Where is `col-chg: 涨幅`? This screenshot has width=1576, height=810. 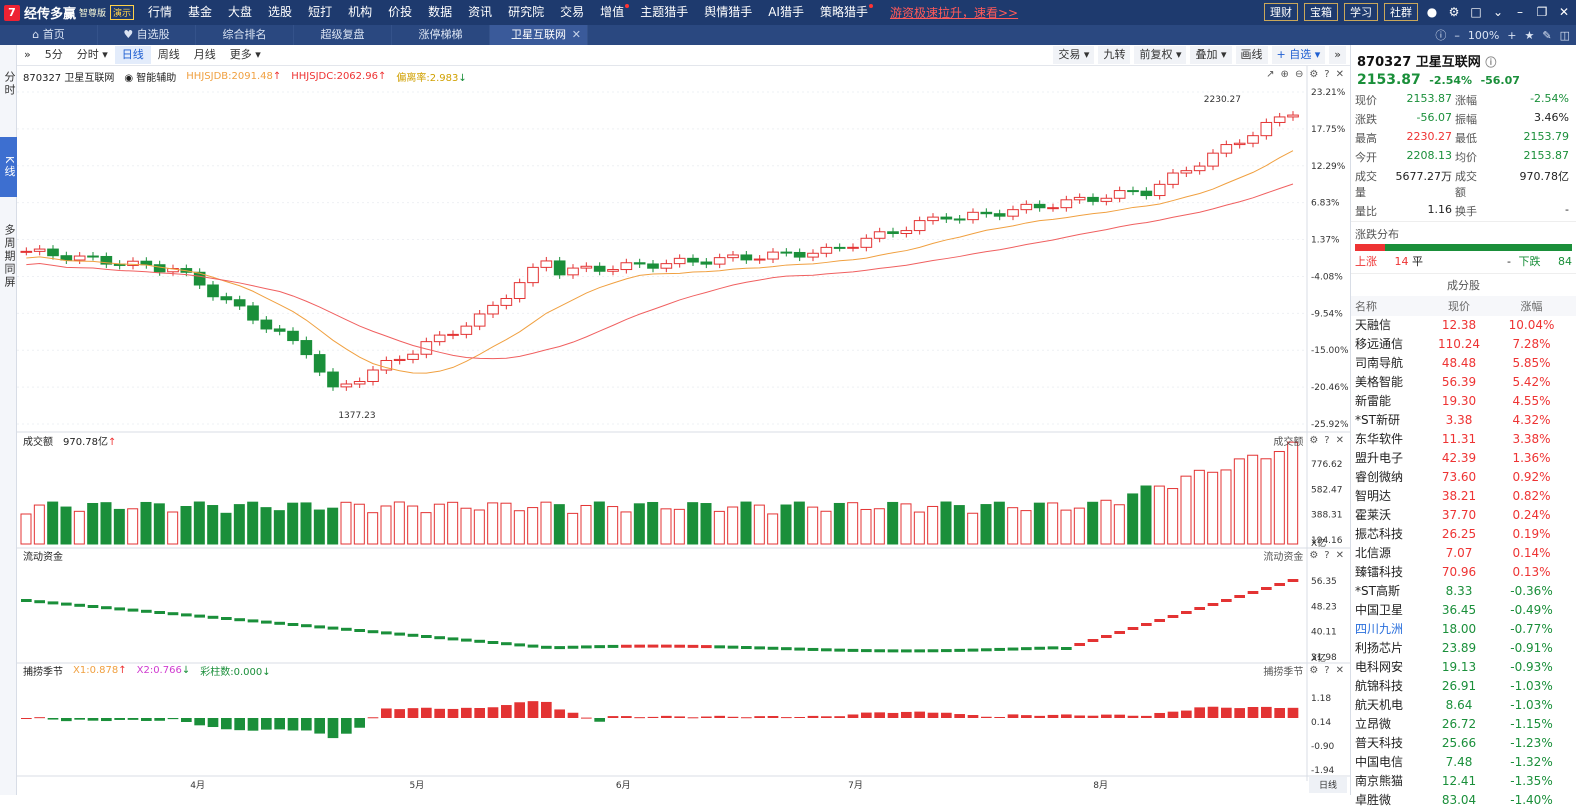 col-chg: 涨幅 is located at coordinates (1531, 306).